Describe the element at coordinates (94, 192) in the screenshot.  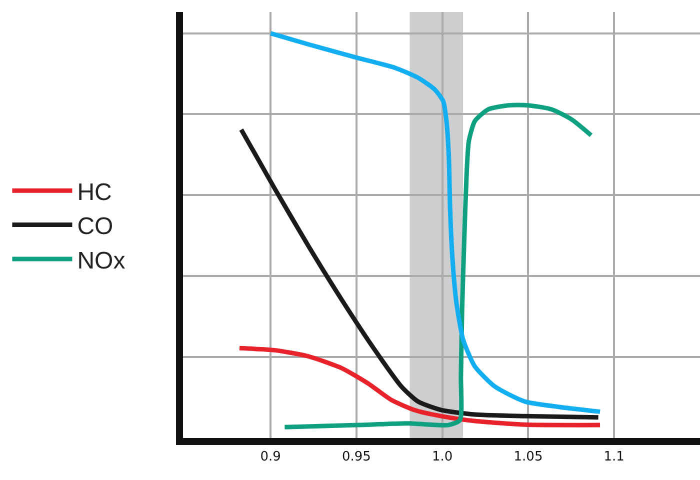
I see `legend-label: HC` at that location.